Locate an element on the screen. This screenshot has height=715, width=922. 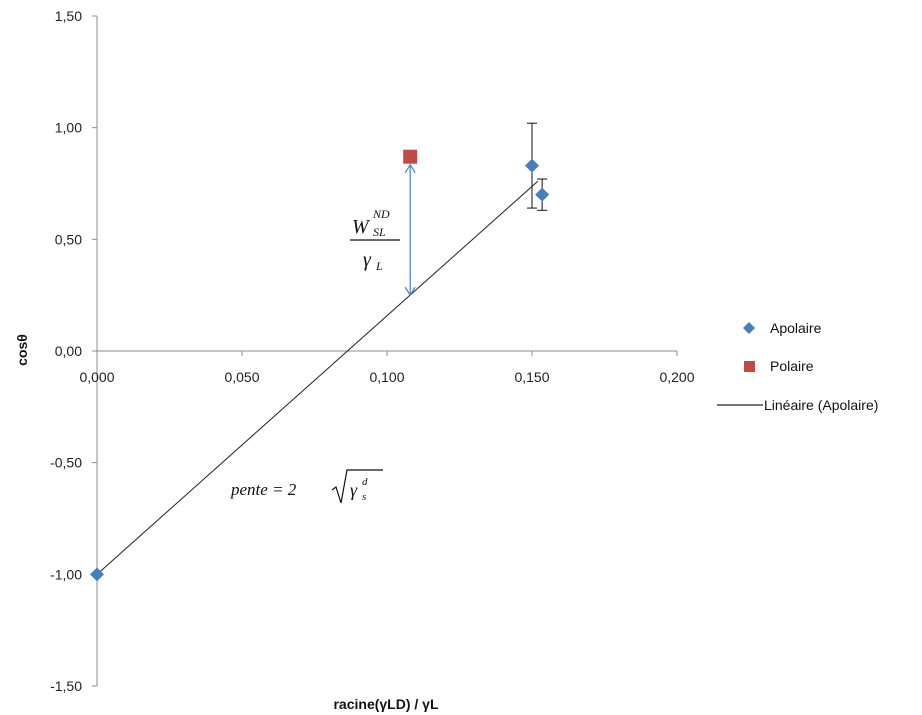
legend: Apolaire Polaire Linéaire (Apolaire) is located at coordinates (797, 366).